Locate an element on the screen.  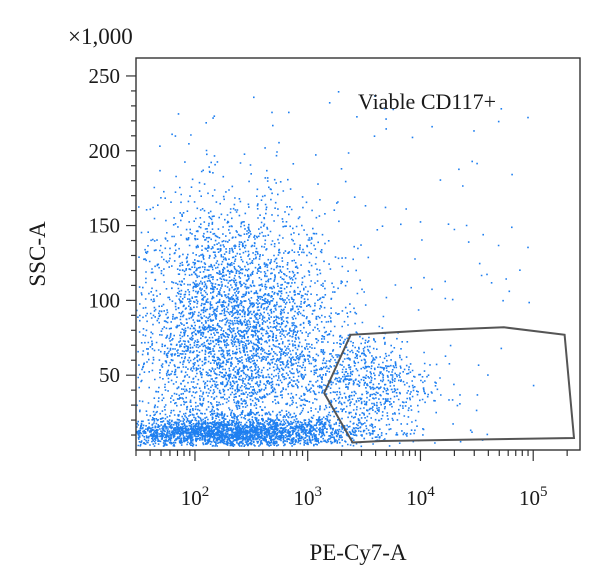
y-tick-label: 250 is located at coordinates (105, 76).